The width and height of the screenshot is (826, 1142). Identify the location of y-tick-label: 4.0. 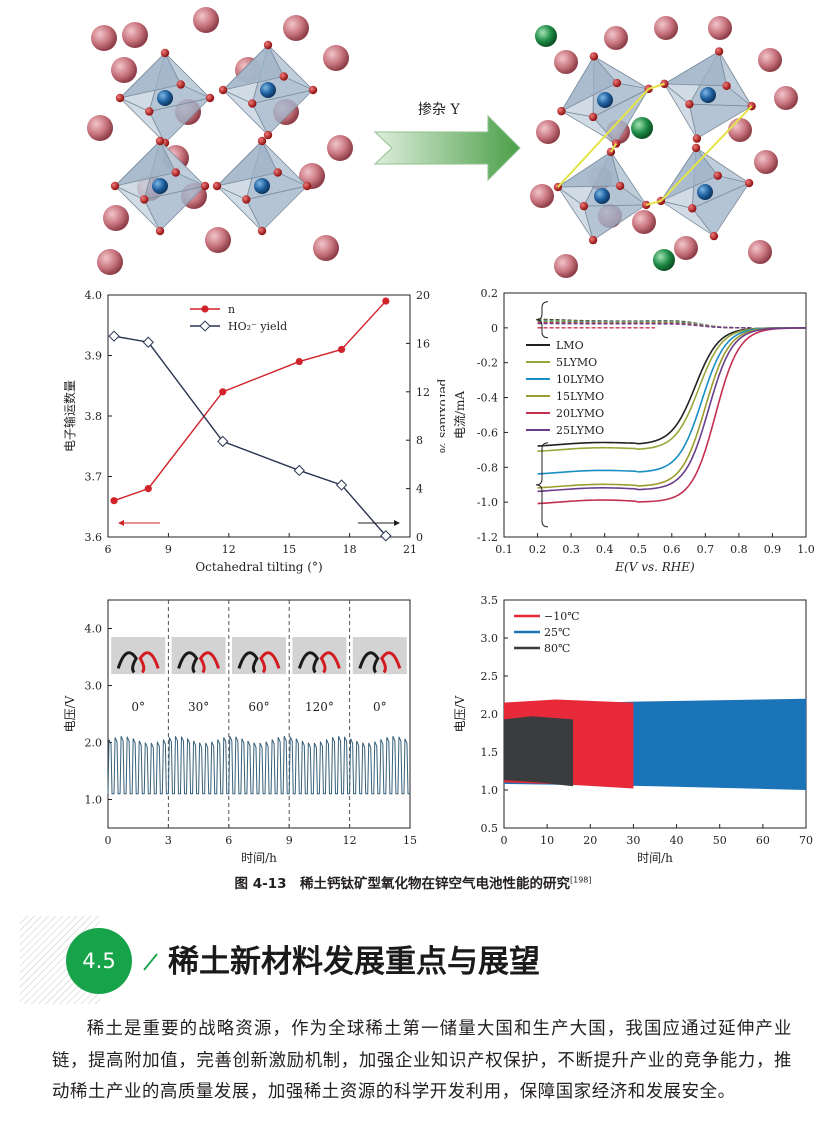
(94, 629).